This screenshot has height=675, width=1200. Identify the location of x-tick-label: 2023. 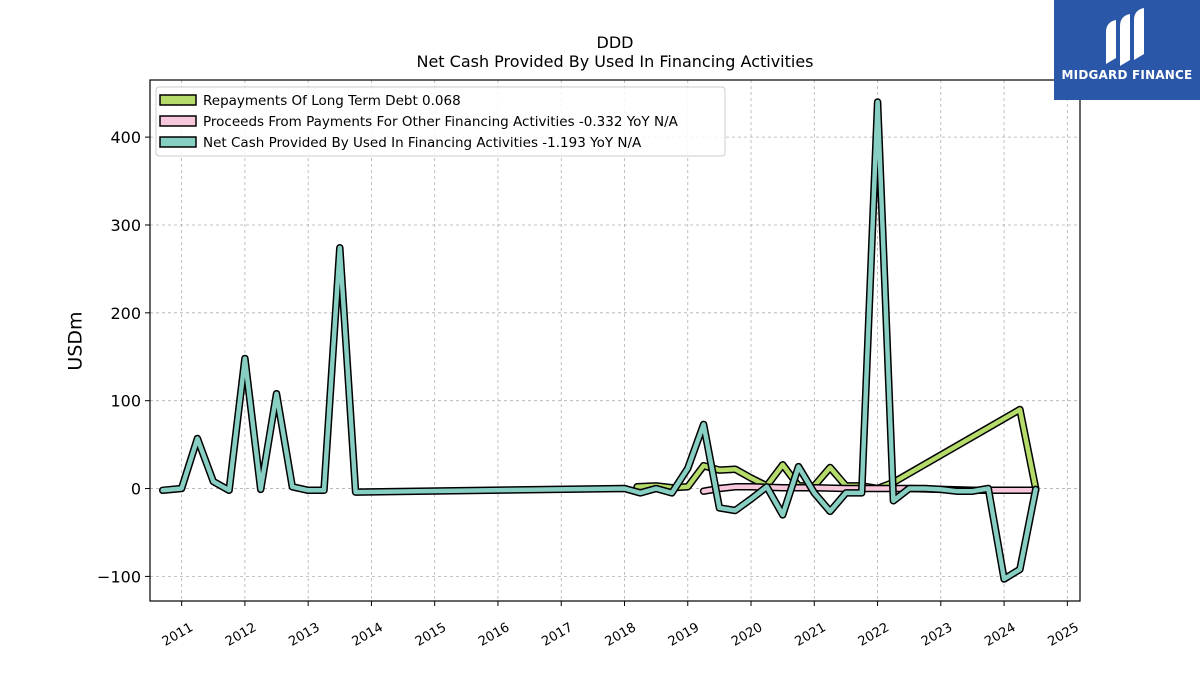
(937, 635).